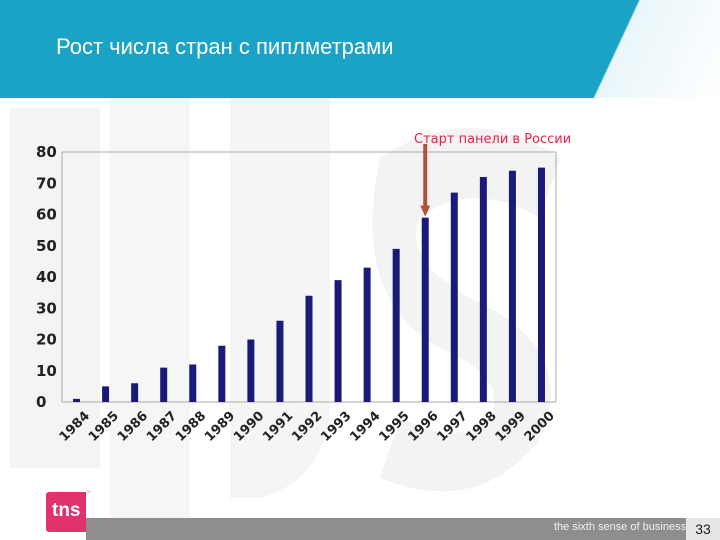 The image size is (720, 540). What do you see at coordinates (133, 427) in the screenshot?
I see `x-tick-label: 1986` at bounding box center [133, 427].